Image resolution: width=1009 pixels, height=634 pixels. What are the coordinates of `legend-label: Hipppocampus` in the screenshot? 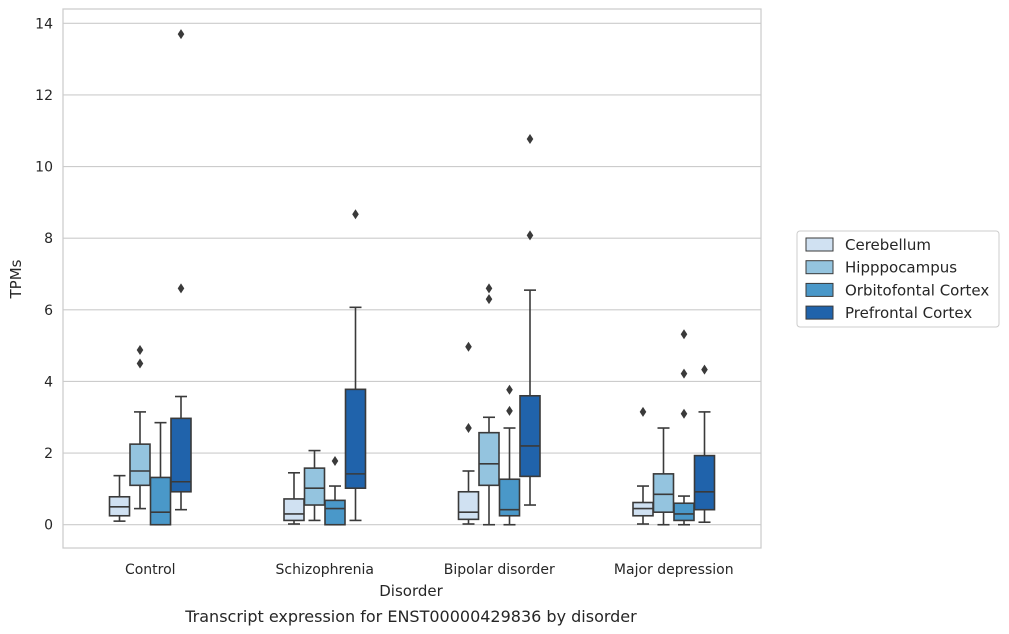 It's located at (901, 268).